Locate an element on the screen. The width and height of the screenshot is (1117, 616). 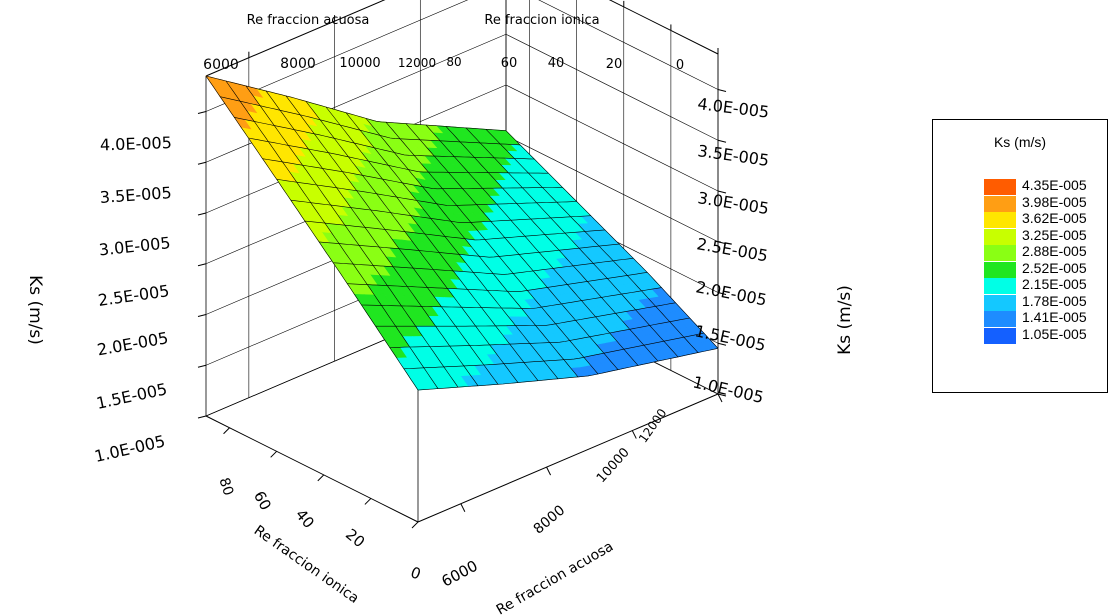
y-top-tick-label: 0 is located at coordinates (680, 65).